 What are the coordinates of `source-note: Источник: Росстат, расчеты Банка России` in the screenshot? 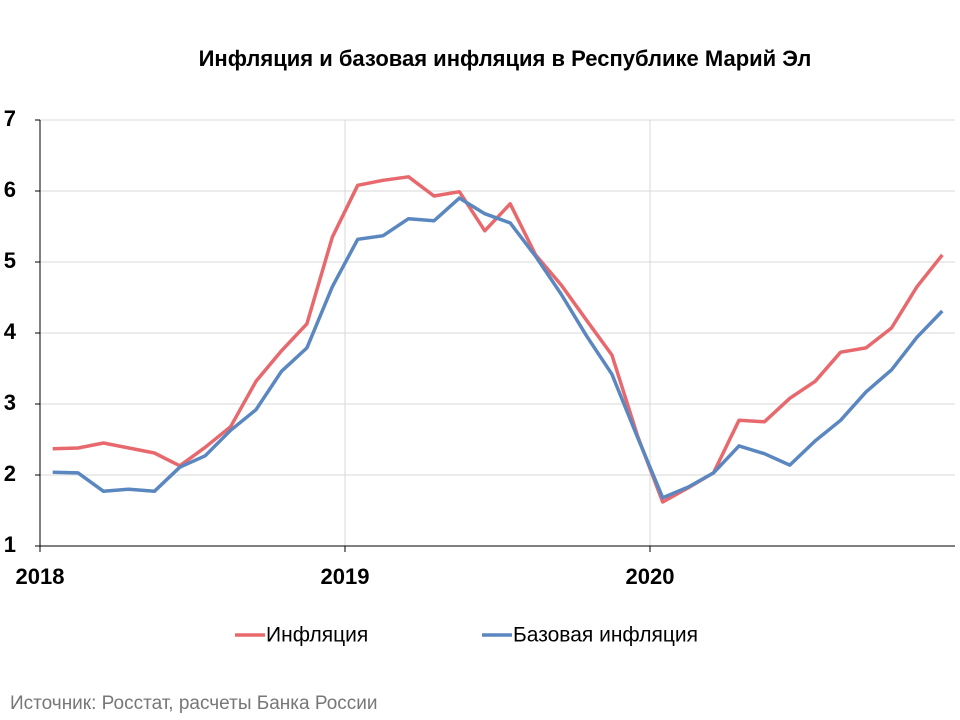 It's located at (194, 703).